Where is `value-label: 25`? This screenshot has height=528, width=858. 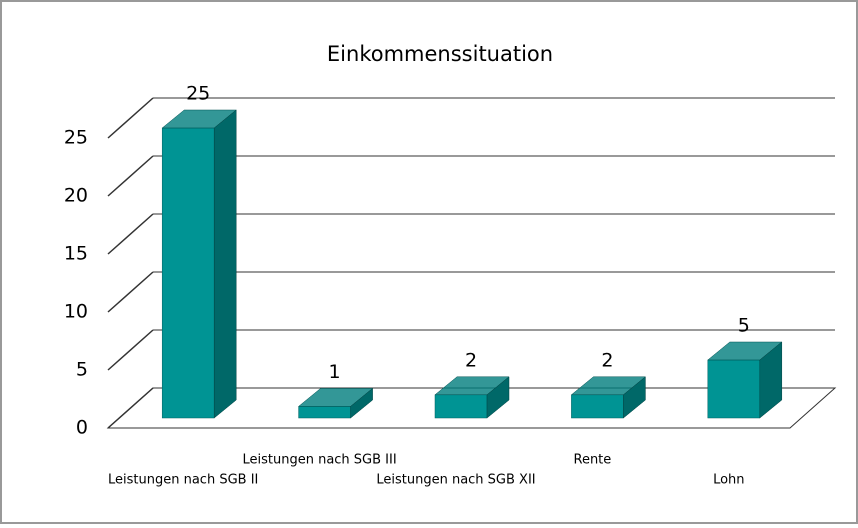 value-label: 25 is located at coordinates (198, 94).